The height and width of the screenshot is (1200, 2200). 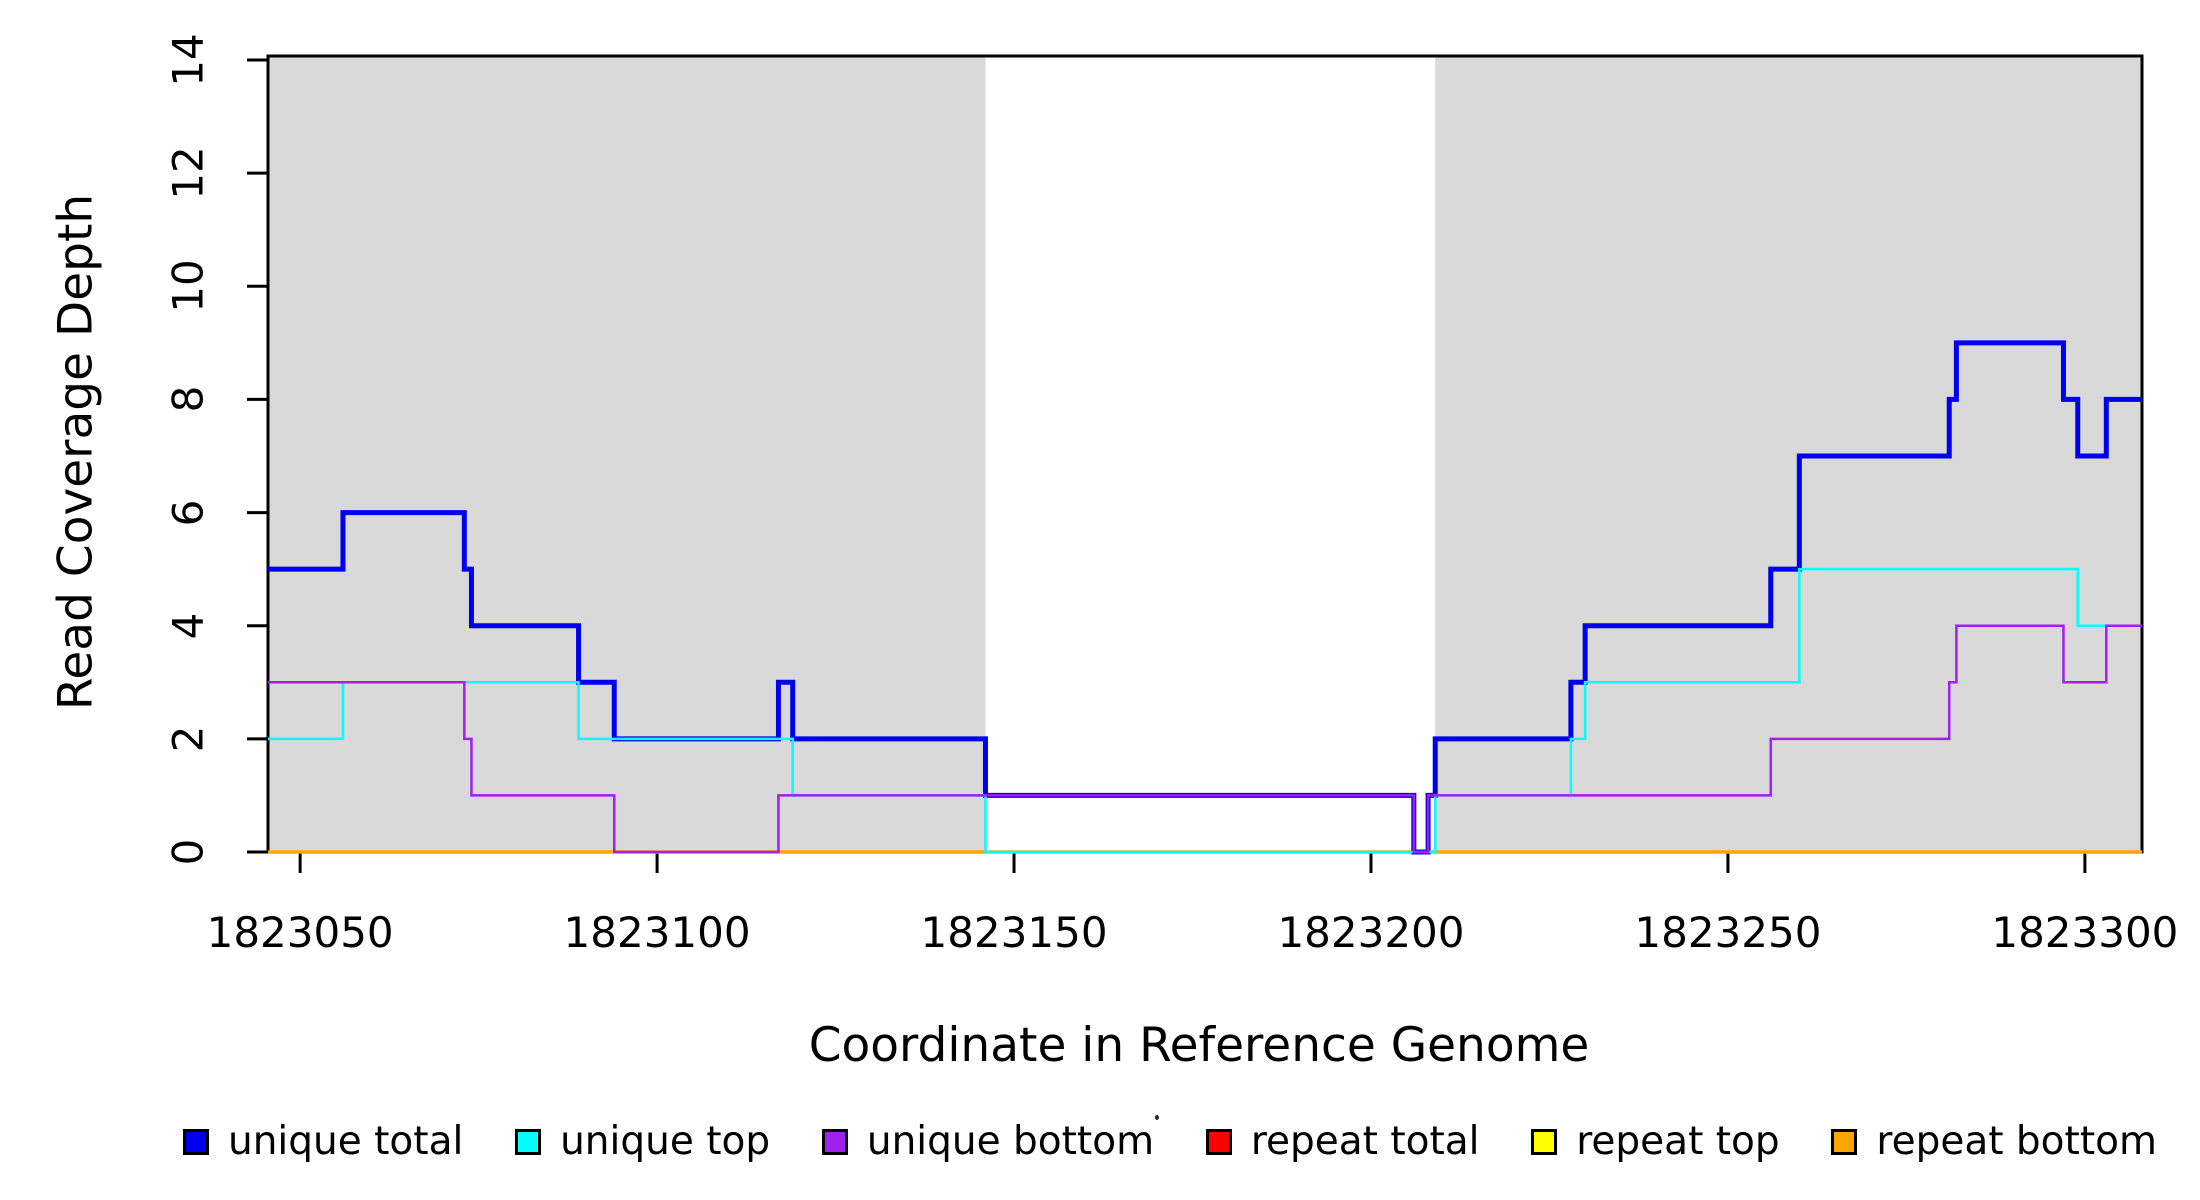 I want to click on x-axis-title: Coordinate in Reference Genome, so click(x=1199, y=1045).